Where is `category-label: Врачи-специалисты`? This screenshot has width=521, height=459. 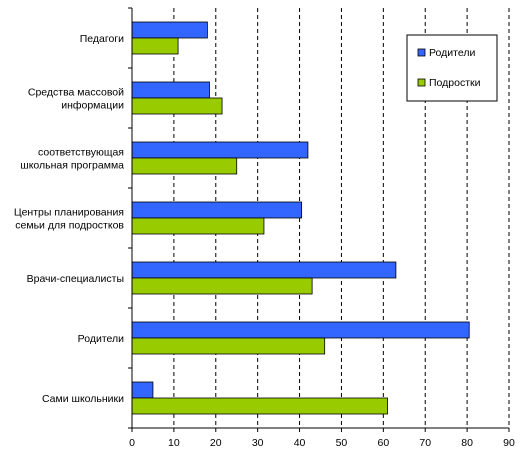 category-label: Врачи-специалисты is located at coordinates (75, 279).